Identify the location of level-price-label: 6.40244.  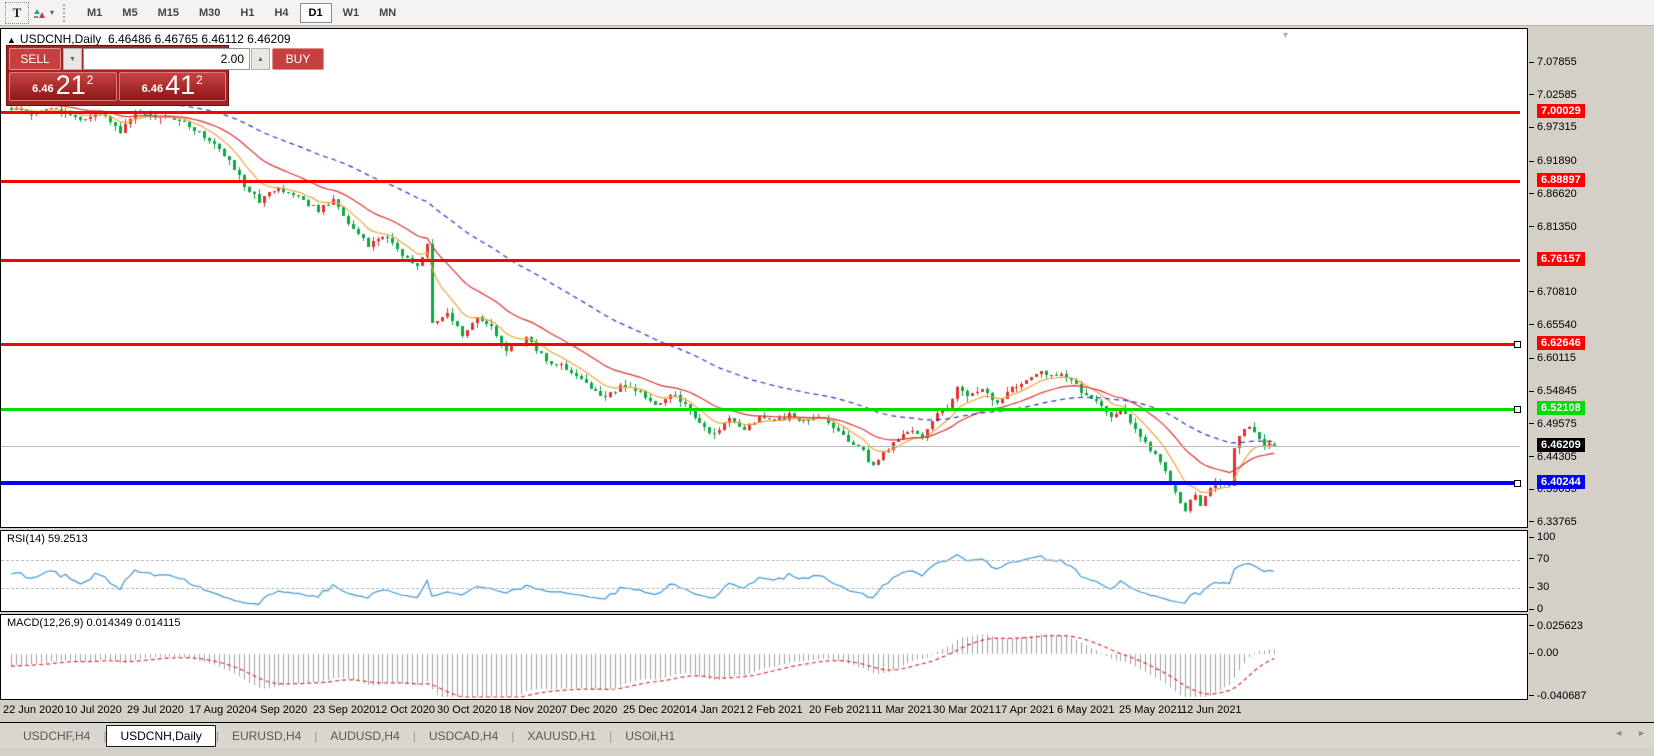
(1561, 481).